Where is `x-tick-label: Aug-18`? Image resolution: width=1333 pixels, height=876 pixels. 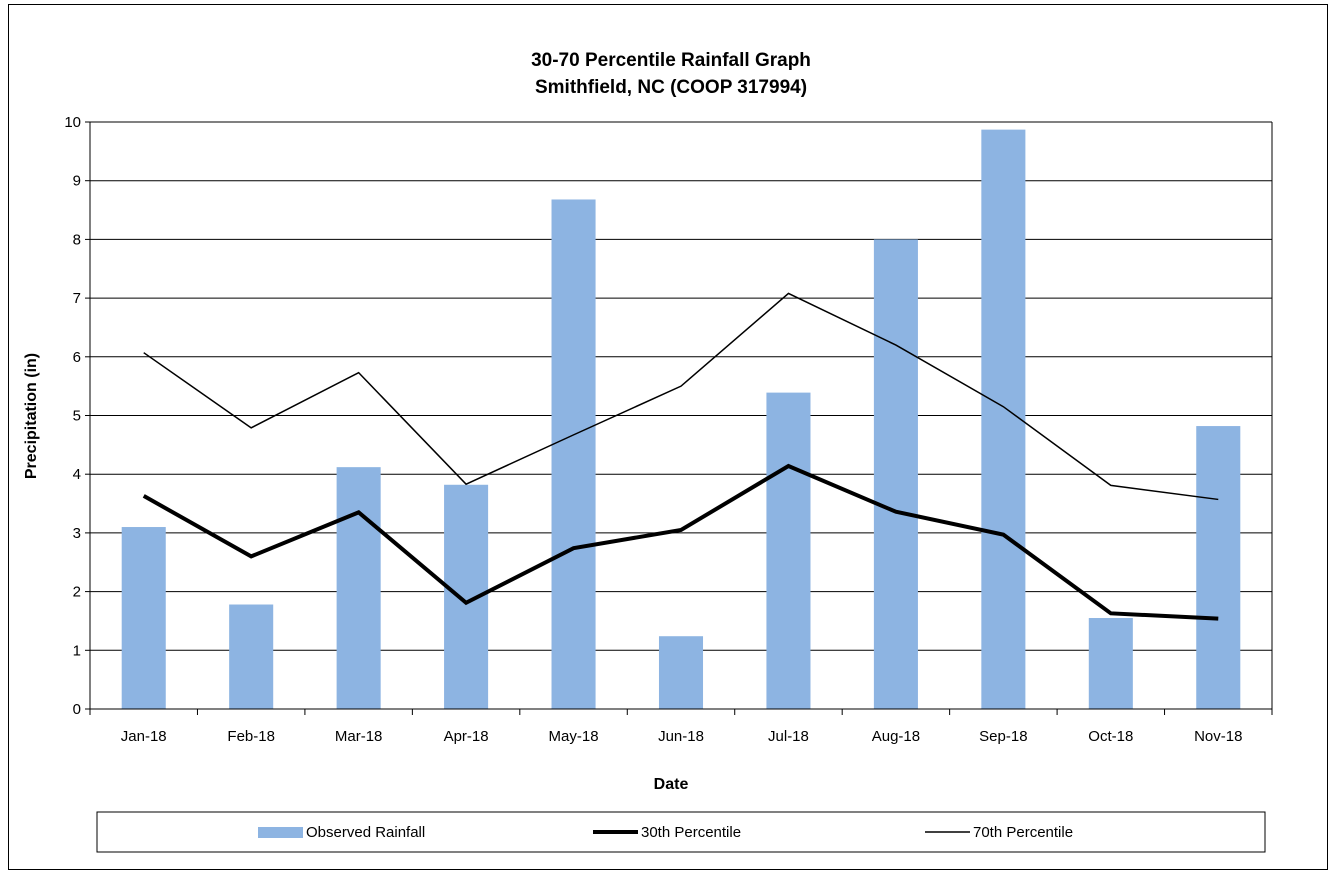 x-tick-label: Aug-18 is located at coordinates (896, 736).